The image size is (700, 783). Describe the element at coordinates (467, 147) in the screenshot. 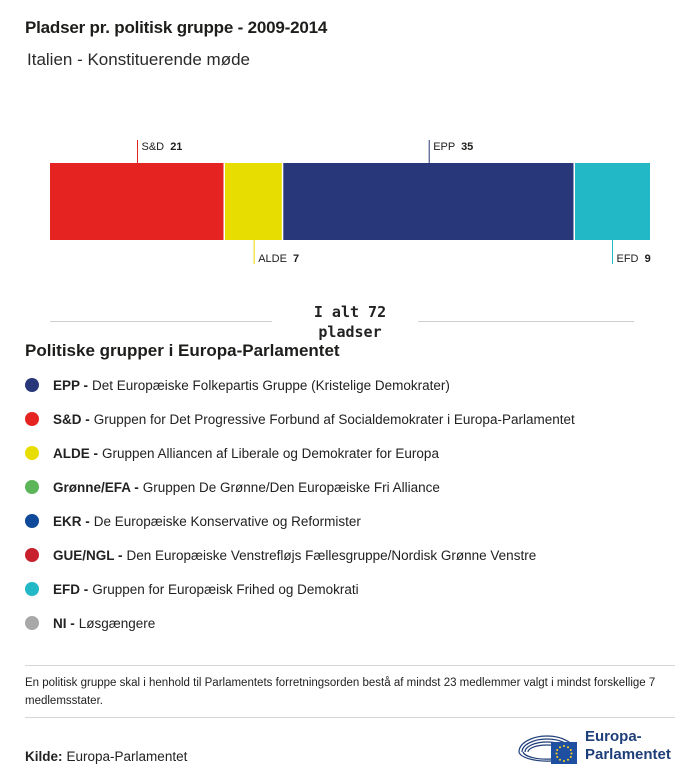

I see `data-label-value: 35` at that location.